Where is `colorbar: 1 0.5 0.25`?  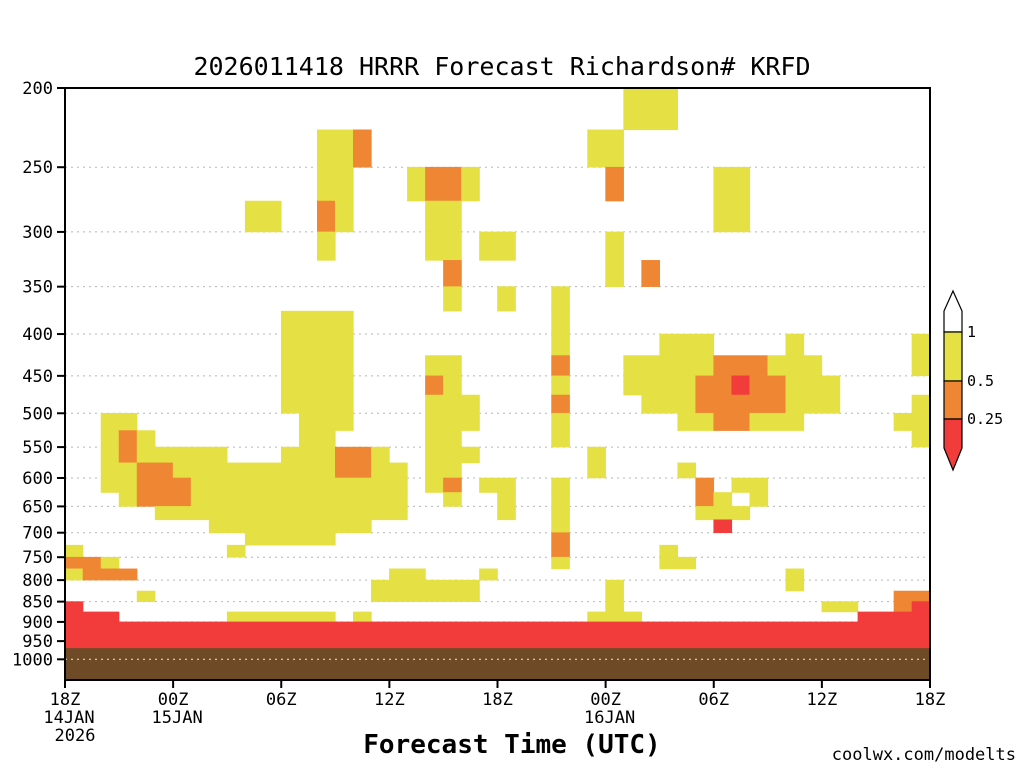
colorbar: 1 0.5 0.25 is located at coordinates (973, 380).